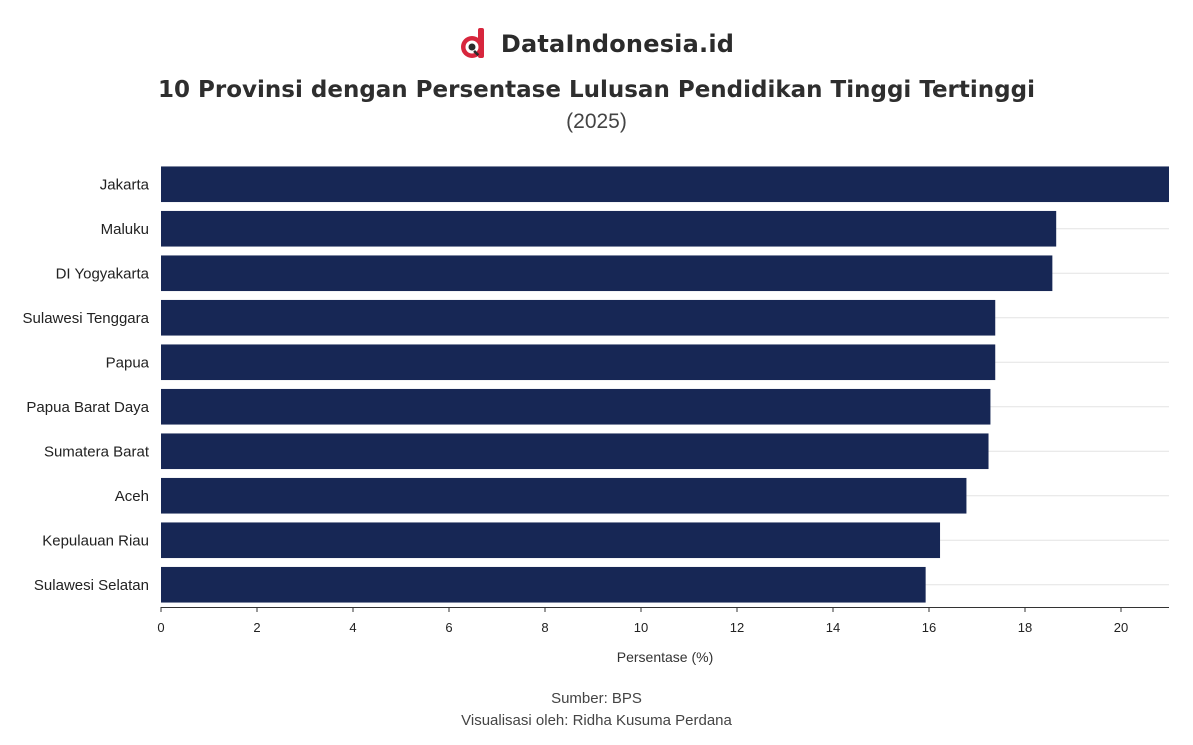 This screenshot has width=1193, height=745. I want to click on x-tick-label: 6, so click(448, 627).